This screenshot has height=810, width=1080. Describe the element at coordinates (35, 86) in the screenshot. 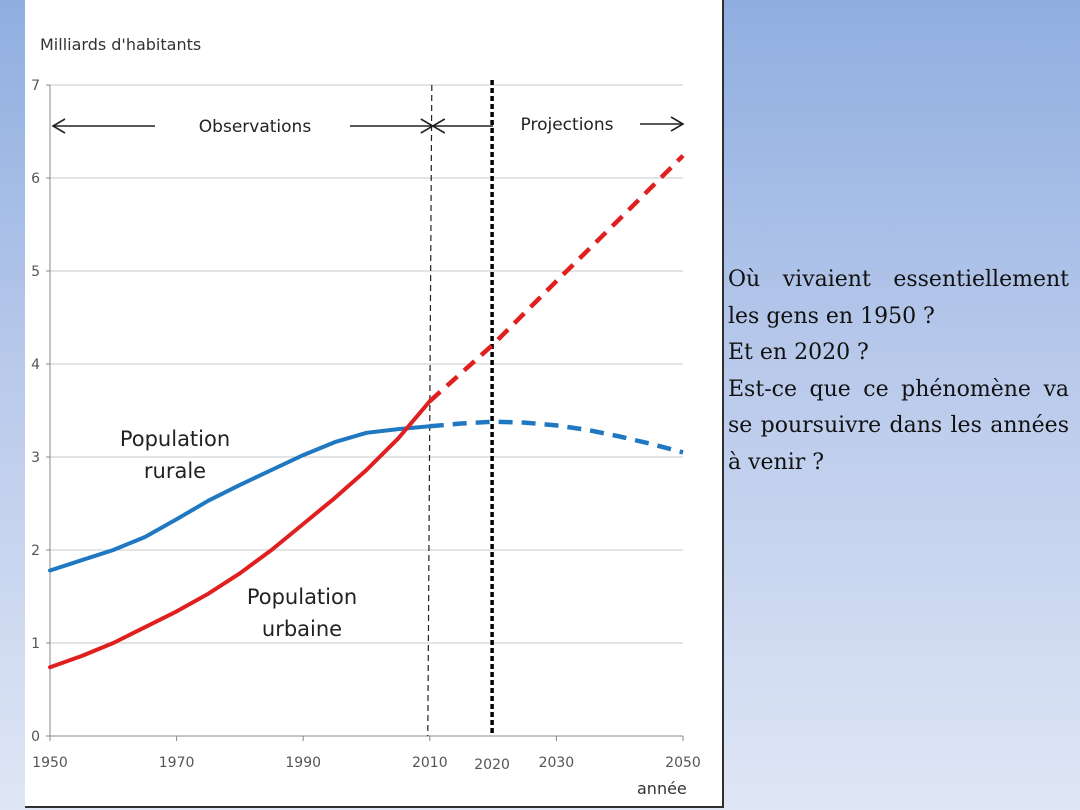

I see `y-tick-label: 7` at that location.